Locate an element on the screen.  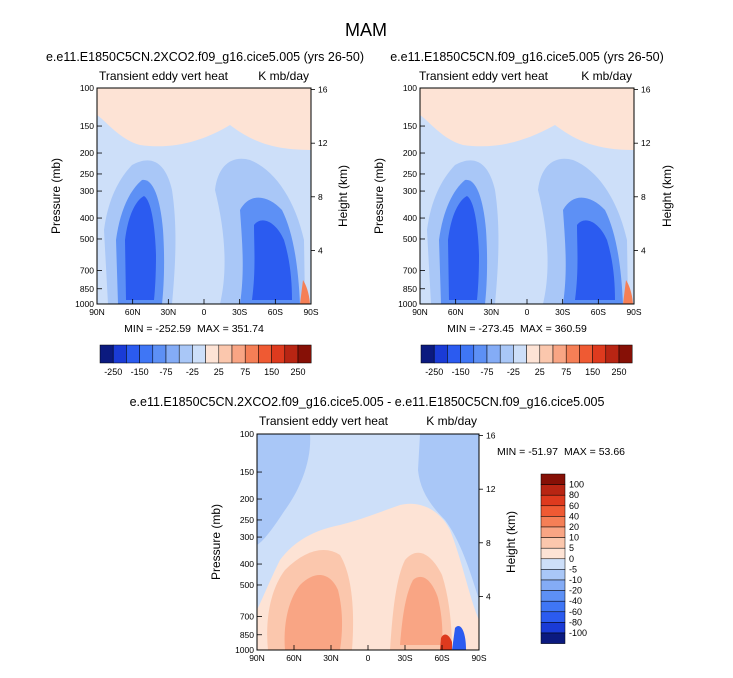
panel-1-y2tick-label: 12 is located at coordinates (323, 143).